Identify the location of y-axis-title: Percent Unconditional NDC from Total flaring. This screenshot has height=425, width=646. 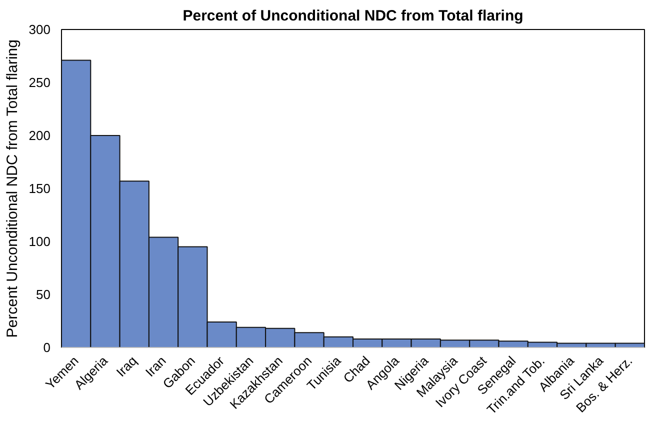
(12, 189).